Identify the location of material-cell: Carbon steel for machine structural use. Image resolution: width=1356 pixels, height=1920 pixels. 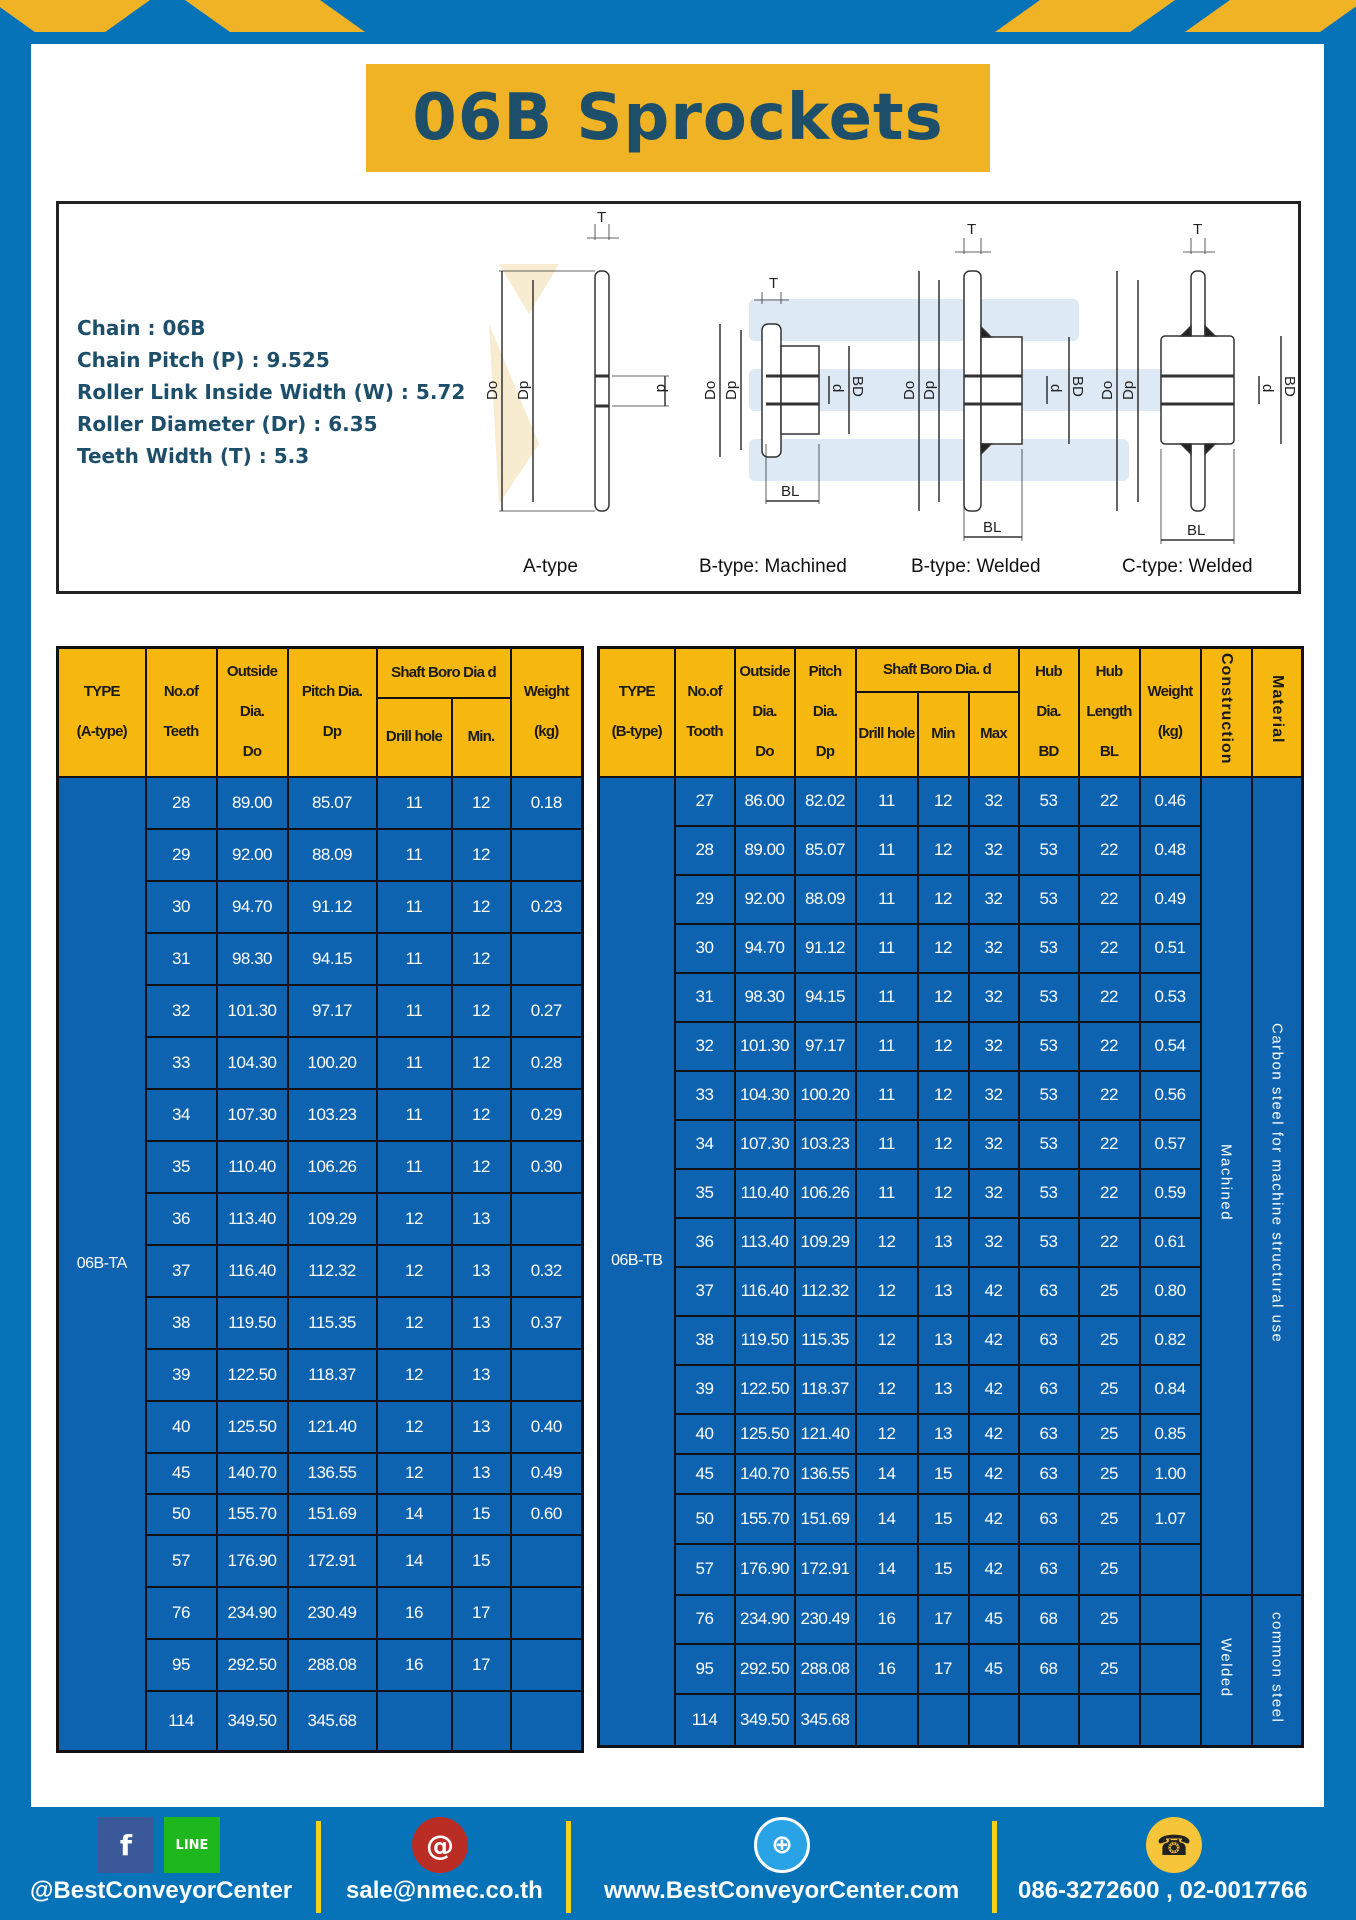
(1277, 1185).